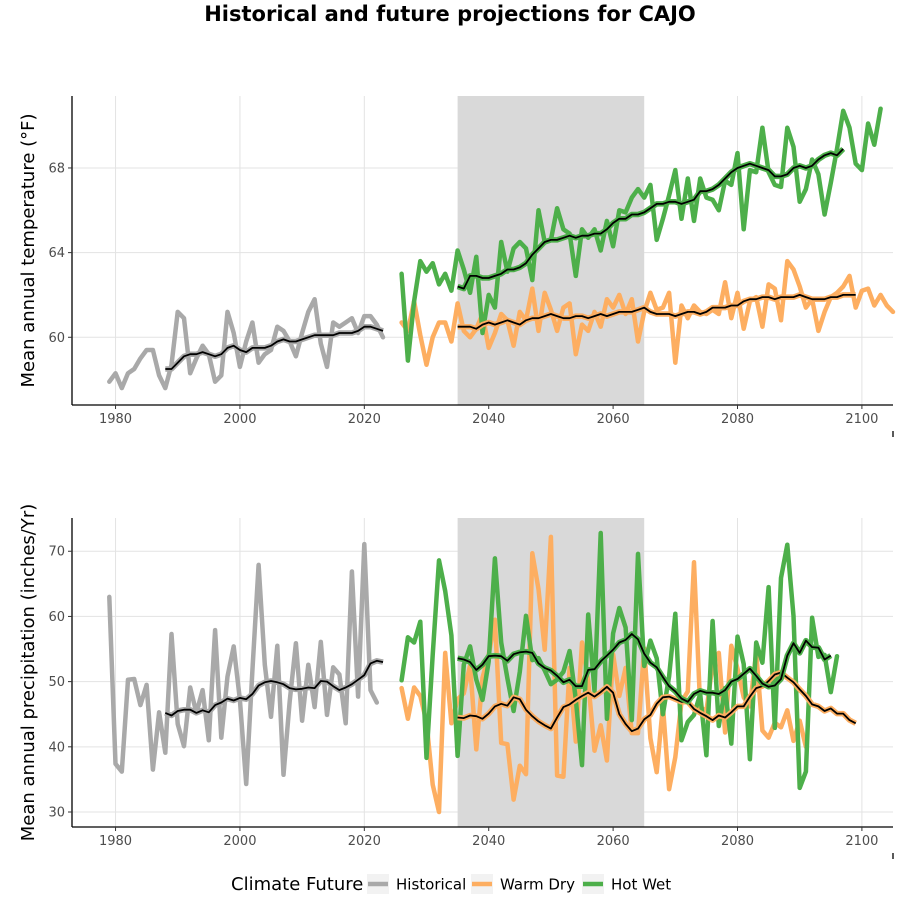 This screenshot has height=900, width=900. I want to click on y-tick-label-64: 64, so click(56, 253).